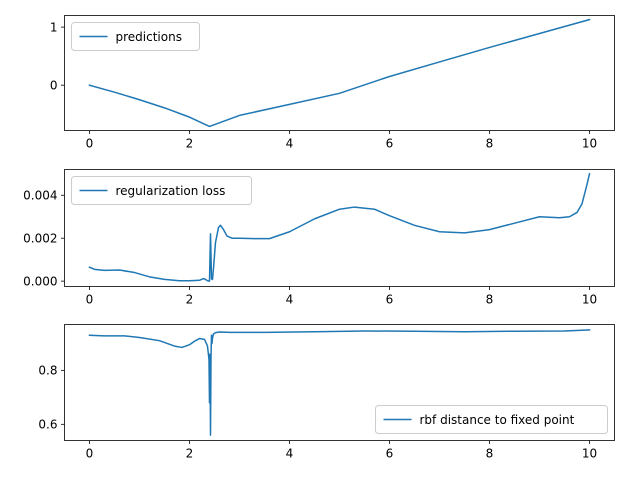  I want to click on y-tick-label: 0.002, so click(40, 238).